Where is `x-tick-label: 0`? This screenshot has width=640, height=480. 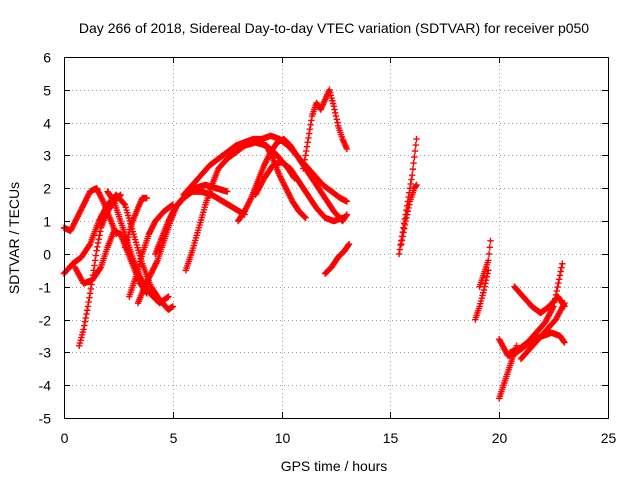
x-tick-label: 0 is located at coordinates (65, 438).